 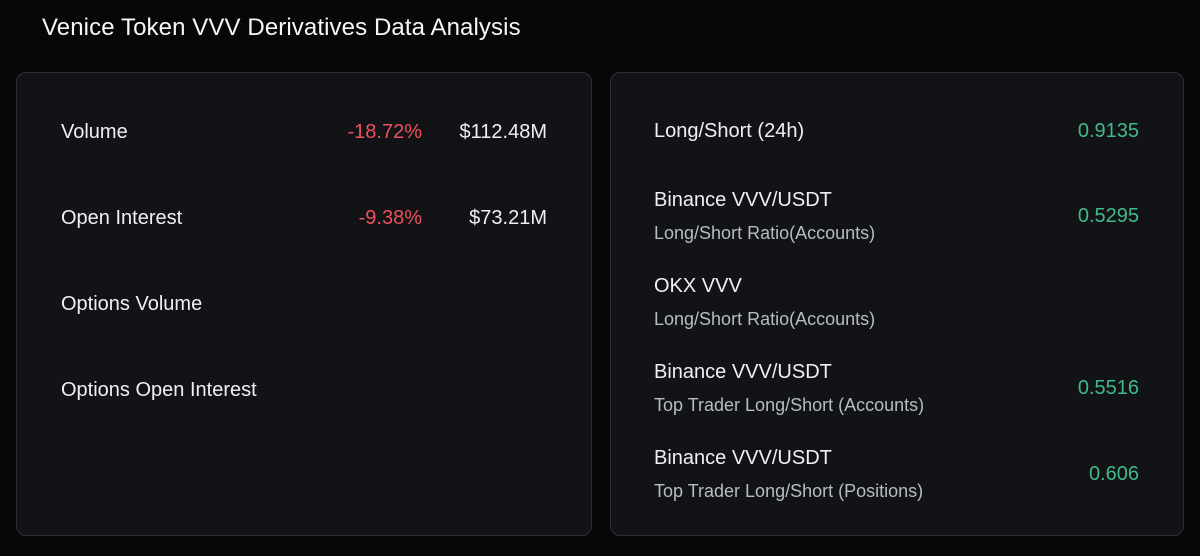 What do you see at coordinates (122, 217) in the screenshot?
I see `metric-label: Open Interest` at bounding box center [122, 217].